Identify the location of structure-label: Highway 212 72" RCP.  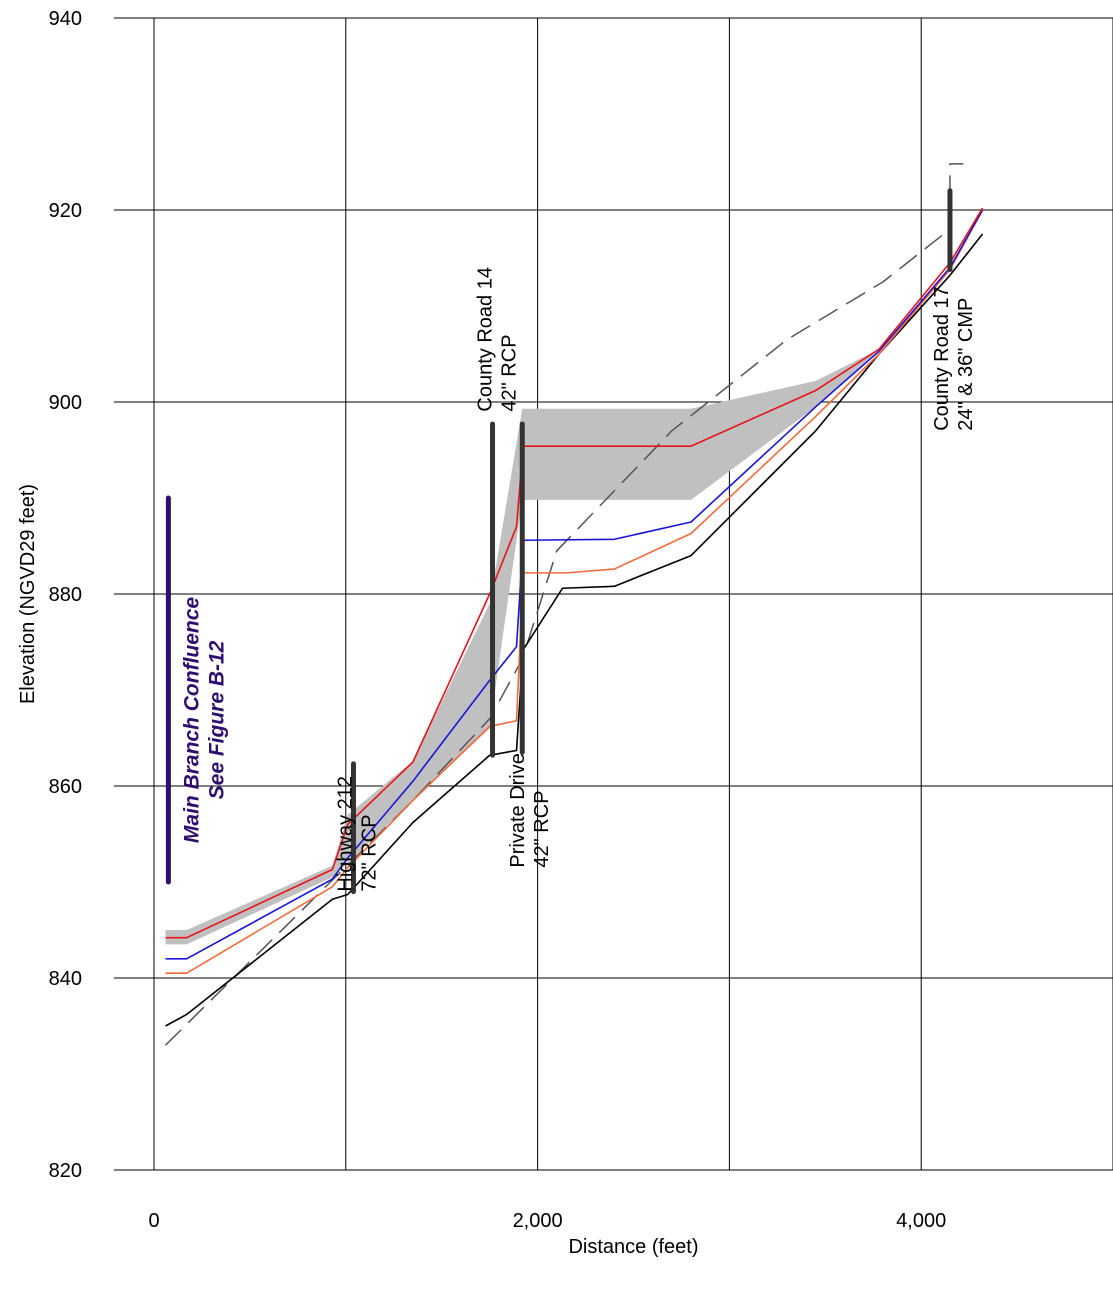
(358, 834).